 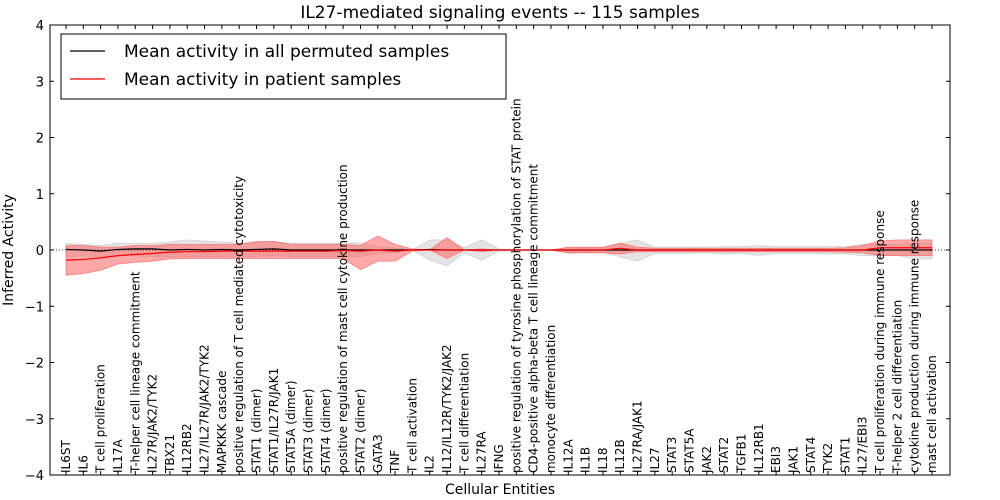 I want to click on category-label: IL12A, so click(x=568, y=456).